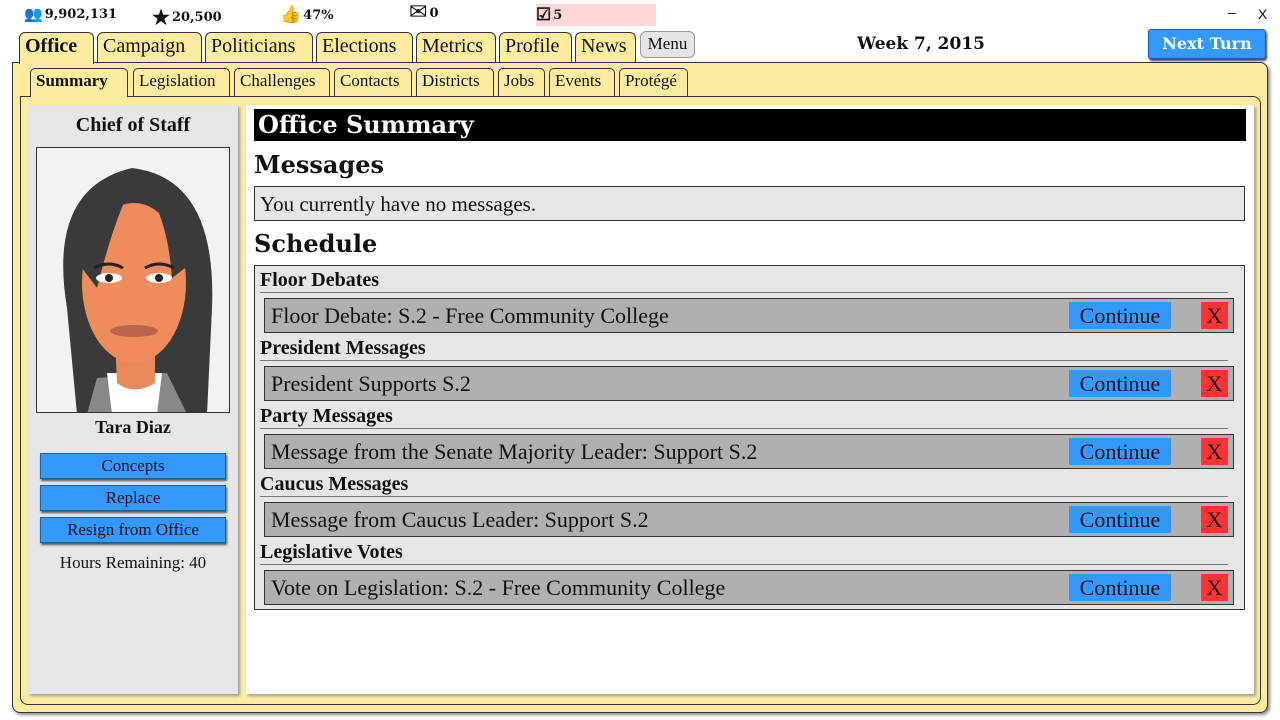 The width and height of the screenshot is (1280, 720). What do you see at coordinates (259, 47) in the screenshot?
I see `tab-politicians: Politicians` at bounding box center [259, 47].